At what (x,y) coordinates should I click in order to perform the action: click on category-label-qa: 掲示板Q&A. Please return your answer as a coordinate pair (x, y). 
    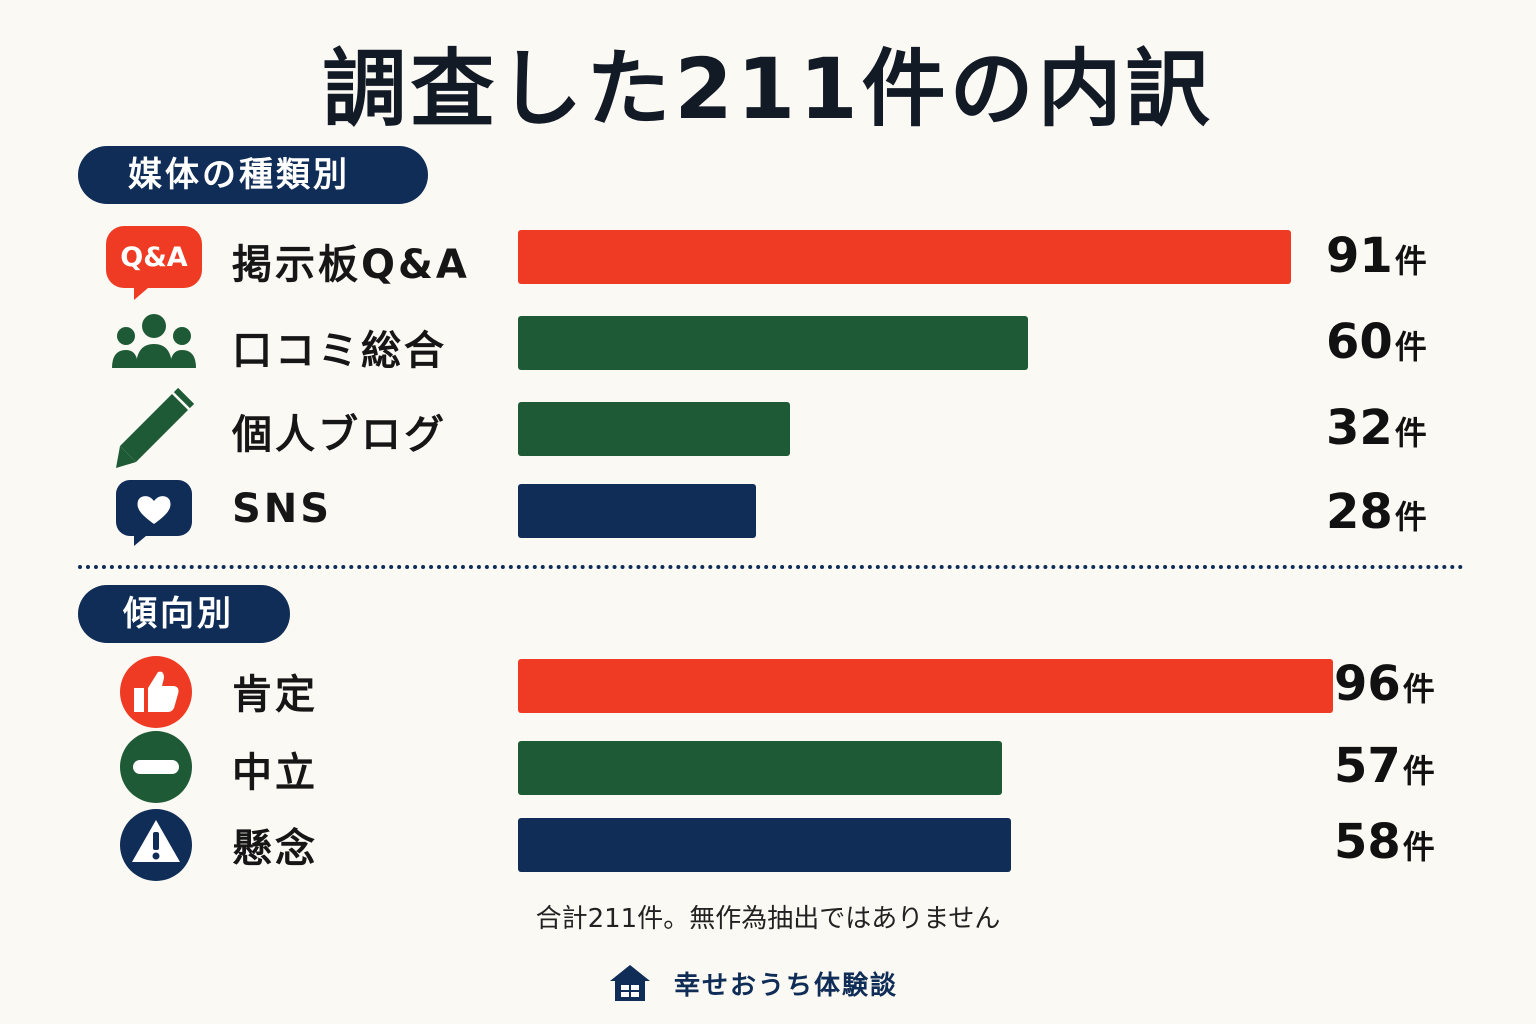
    Looking at the image, I should click on (351, 265).